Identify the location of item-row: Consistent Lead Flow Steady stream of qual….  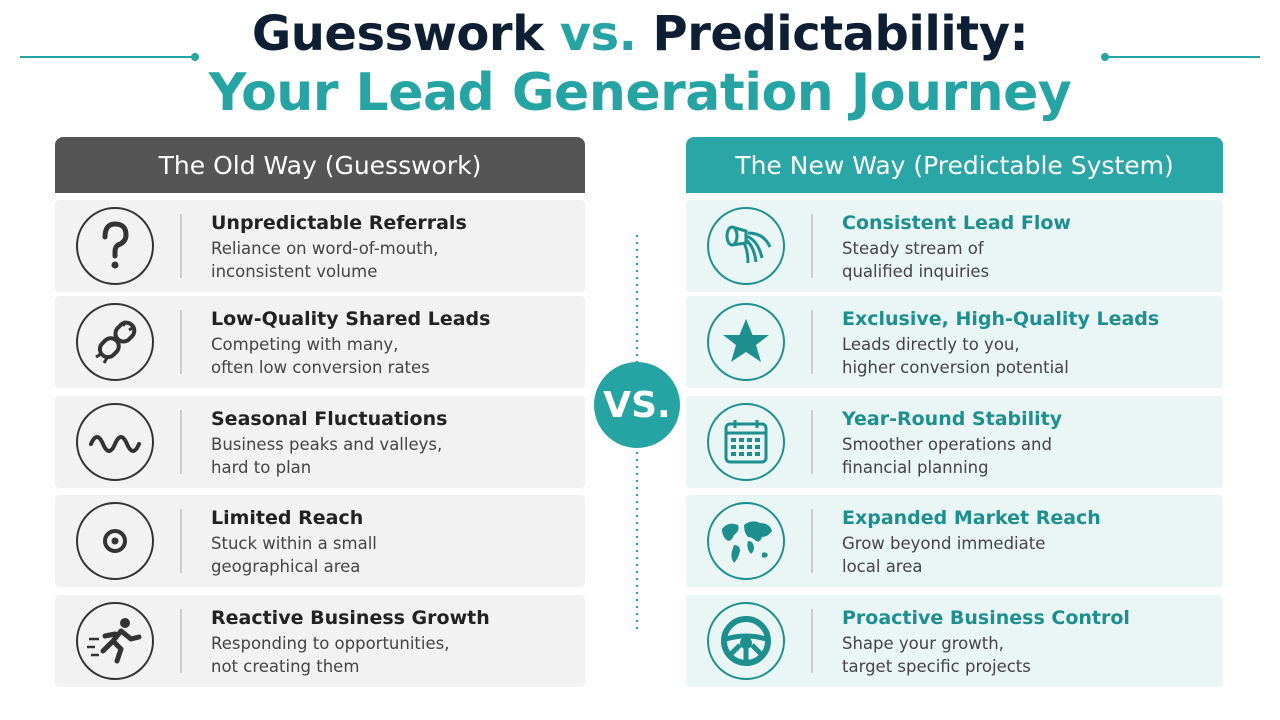
(954, 246).